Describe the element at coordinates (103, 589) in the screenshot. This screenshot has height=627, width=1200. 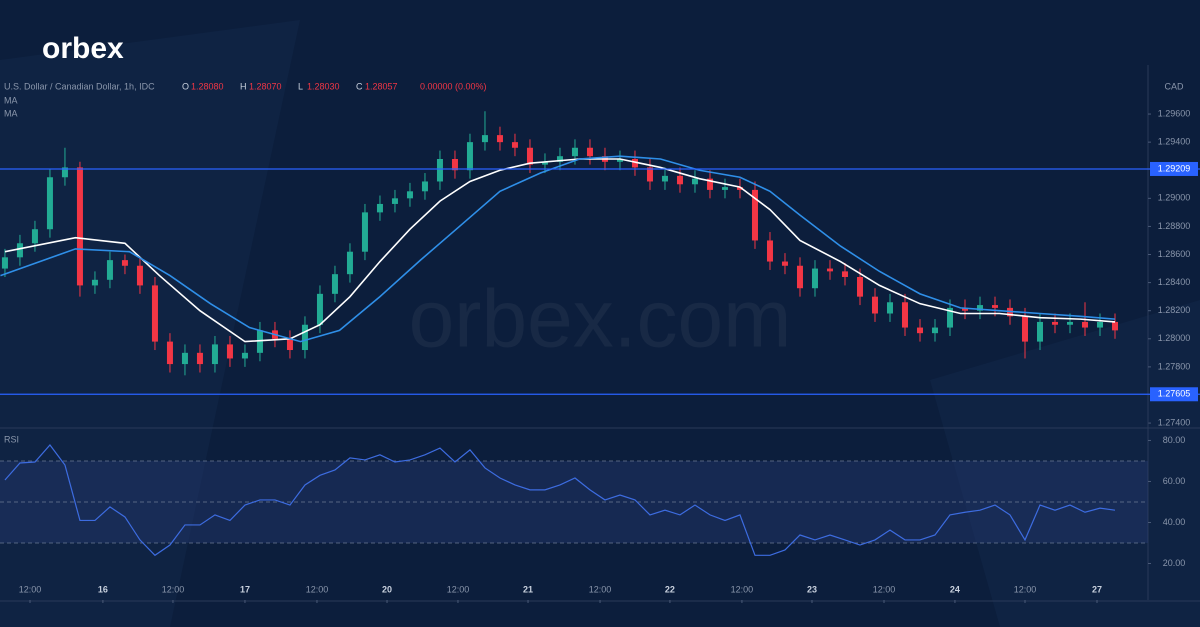
I see `x-tick-label: 16` at that location.